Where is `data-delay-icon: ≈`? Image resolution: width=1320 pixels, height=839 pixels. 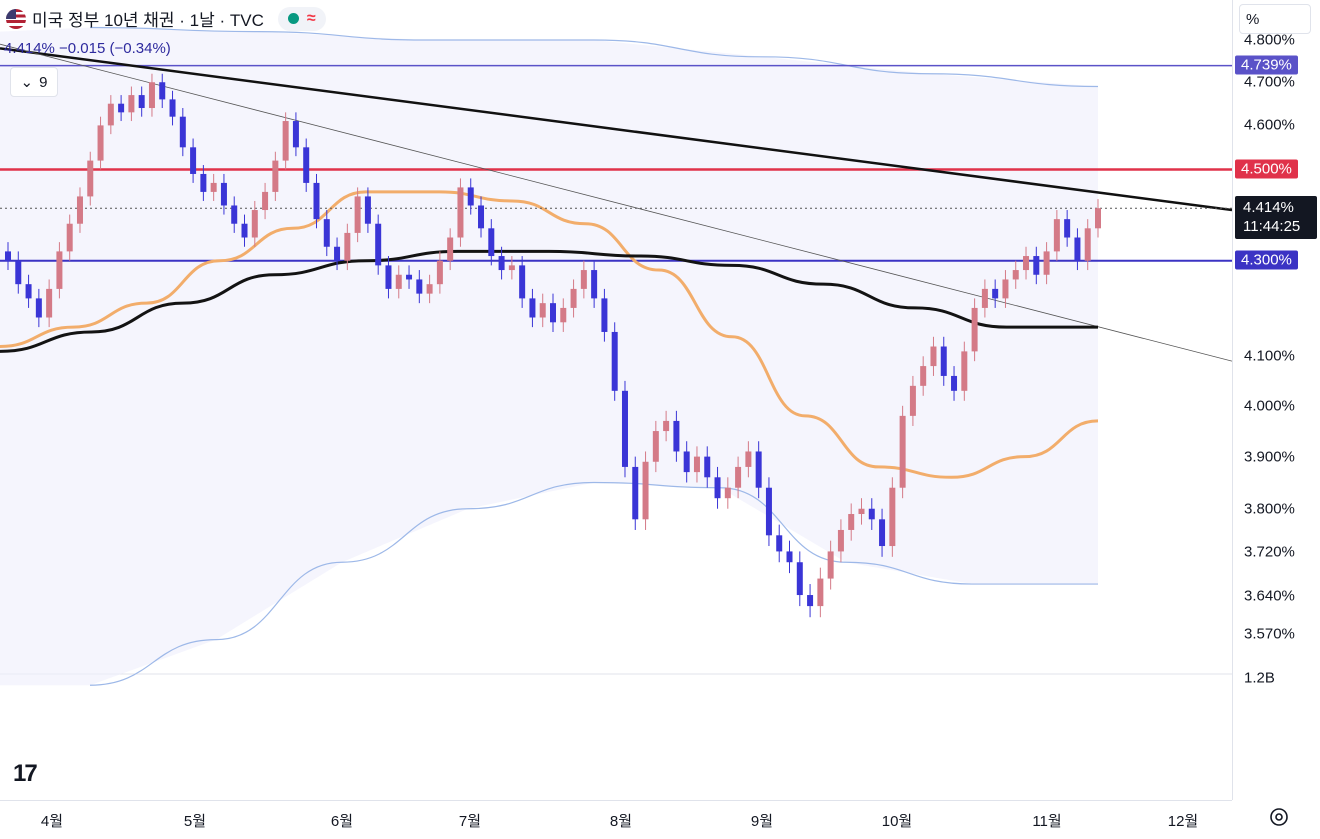 data-delay-icon: ≈ is located at coordinates (311, 18).